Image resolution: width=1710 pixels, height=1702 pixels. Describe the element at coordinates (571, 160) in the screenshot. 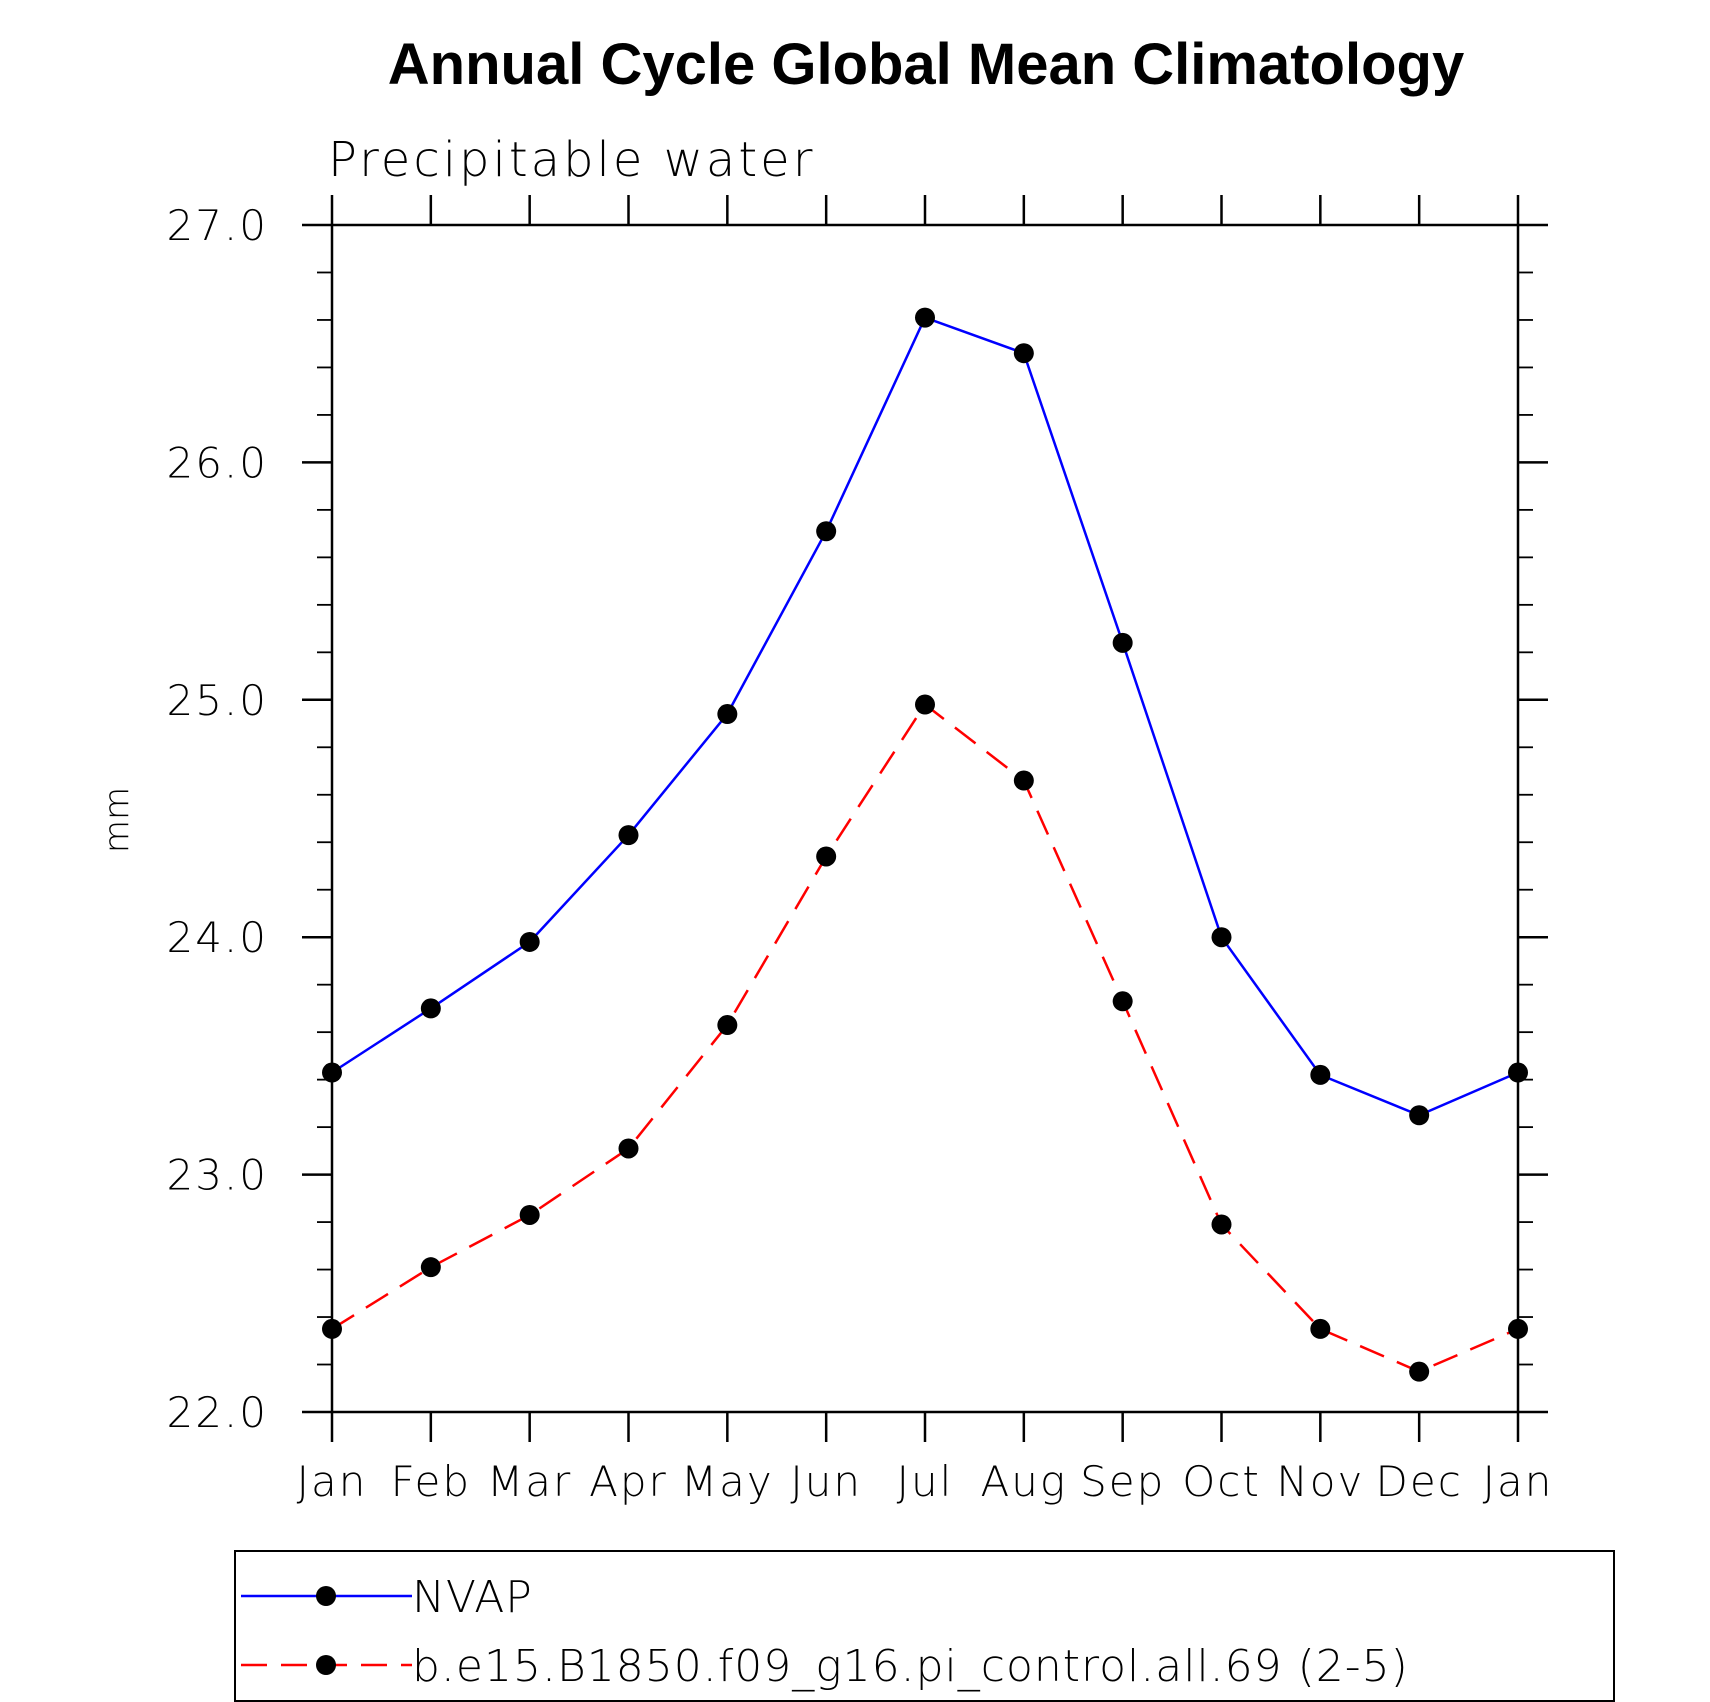

I see `chart-subtitle: Precipitable water` at that location.